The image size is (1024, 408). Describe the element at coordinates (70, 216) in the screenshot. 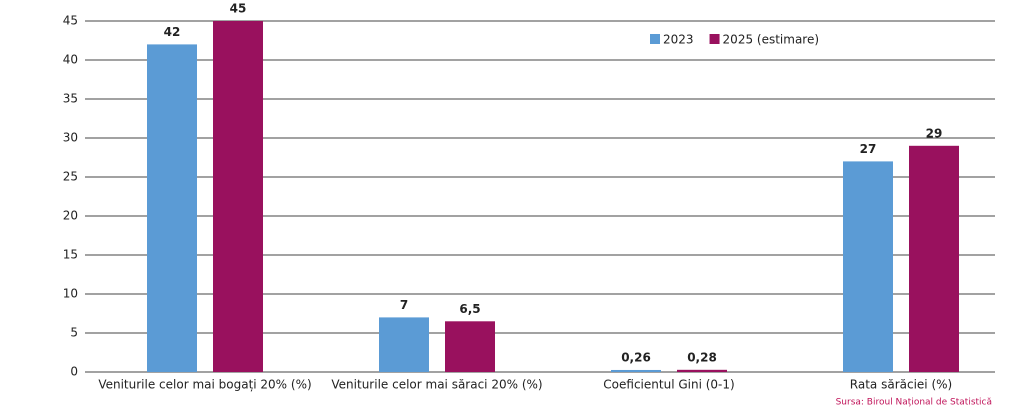

I see `y-tick-label: 20` at that location.